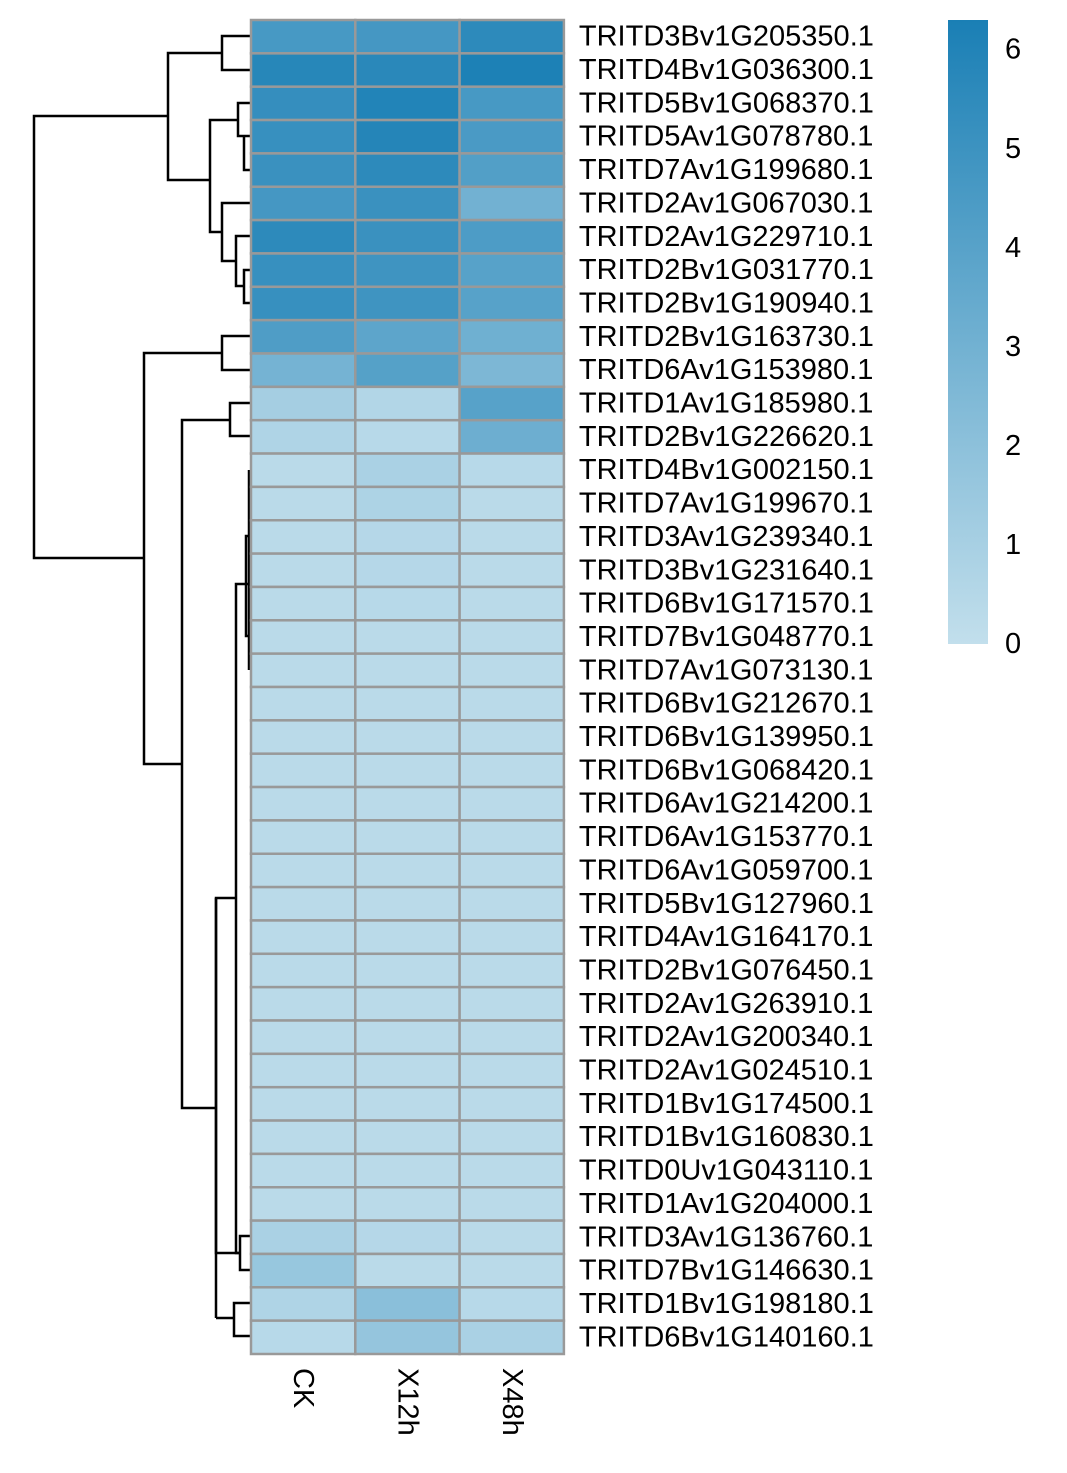 Image resolution: width=1067 pixels, height=1473 pixels. Describe the element at coordinates (726, 670) in the screenshot. I see `row-label: TRITD7Av1G073130.1` at that location.